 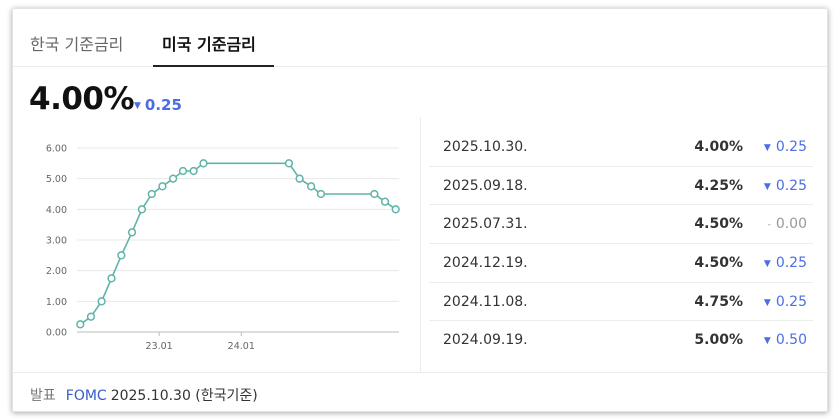 I want to click on x-tick-label: 24.01, so click(x=241, y=346).